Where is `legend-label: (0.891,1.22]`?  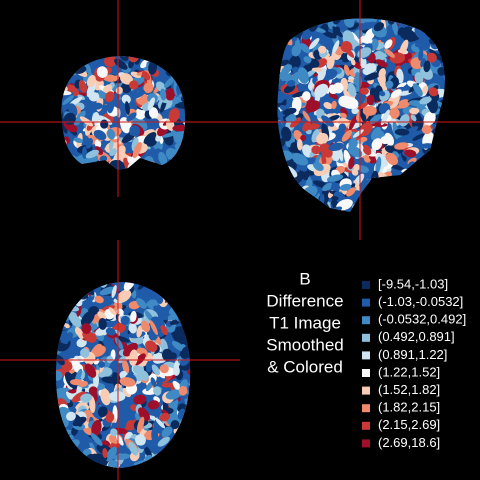 legend-label: (0.891,1.22] is located at coordinates (412, 354).